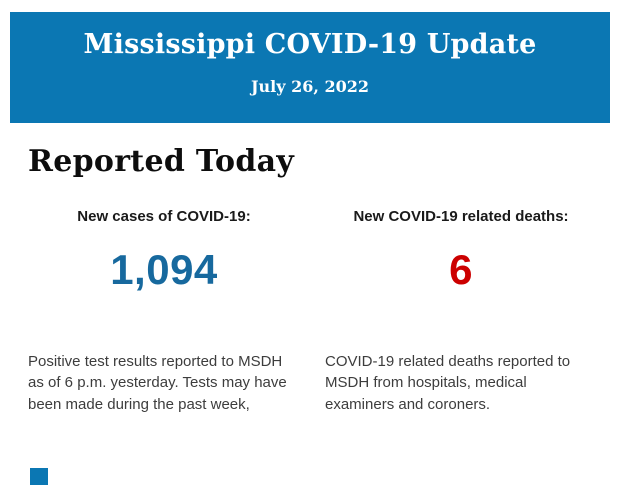 This screenshot has width=620, height=495. Describe the element at coordinates (164, 216) in the screenshot. I see `new-cases-label: New cases of COVID-19:` at that location.